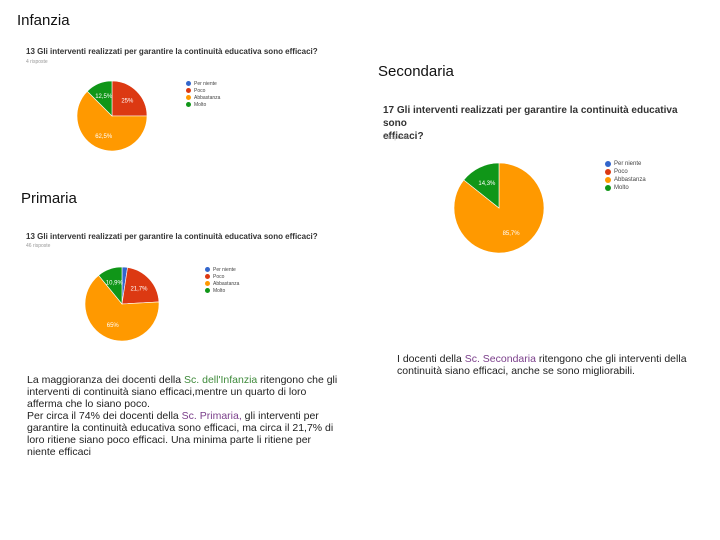 This screenshot has width=720, height=540. Describe the element at coordinates (487, 184) in the screenshot. I see `pie-label-molto: 14,3%` at that location.